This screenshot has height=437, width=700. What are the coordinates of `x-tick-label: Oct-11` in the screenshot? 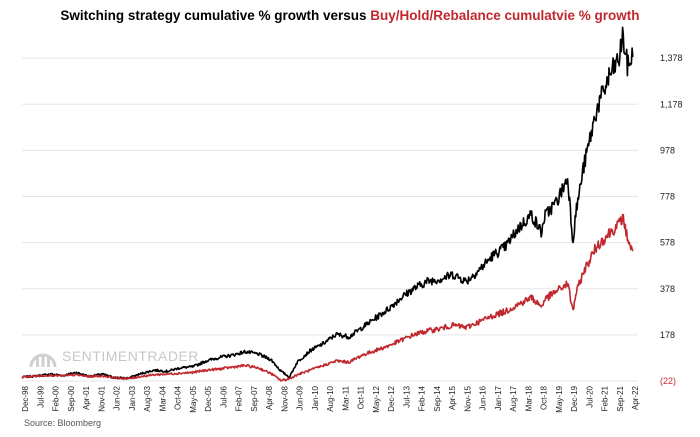 It's located at (361, 397).